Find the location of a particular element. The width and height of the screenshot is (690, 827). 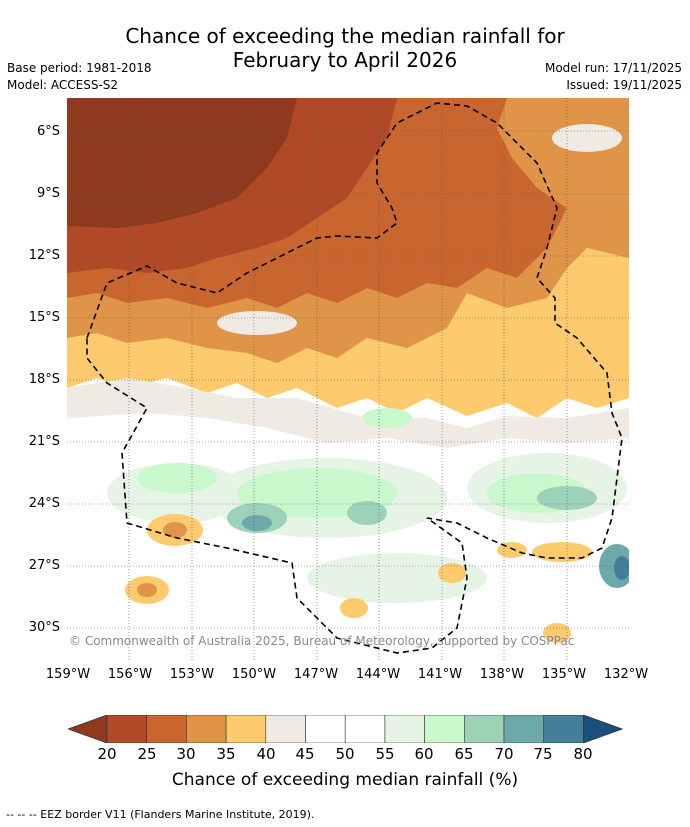

lat-label: 24°S is located at coordinates (44, 503).